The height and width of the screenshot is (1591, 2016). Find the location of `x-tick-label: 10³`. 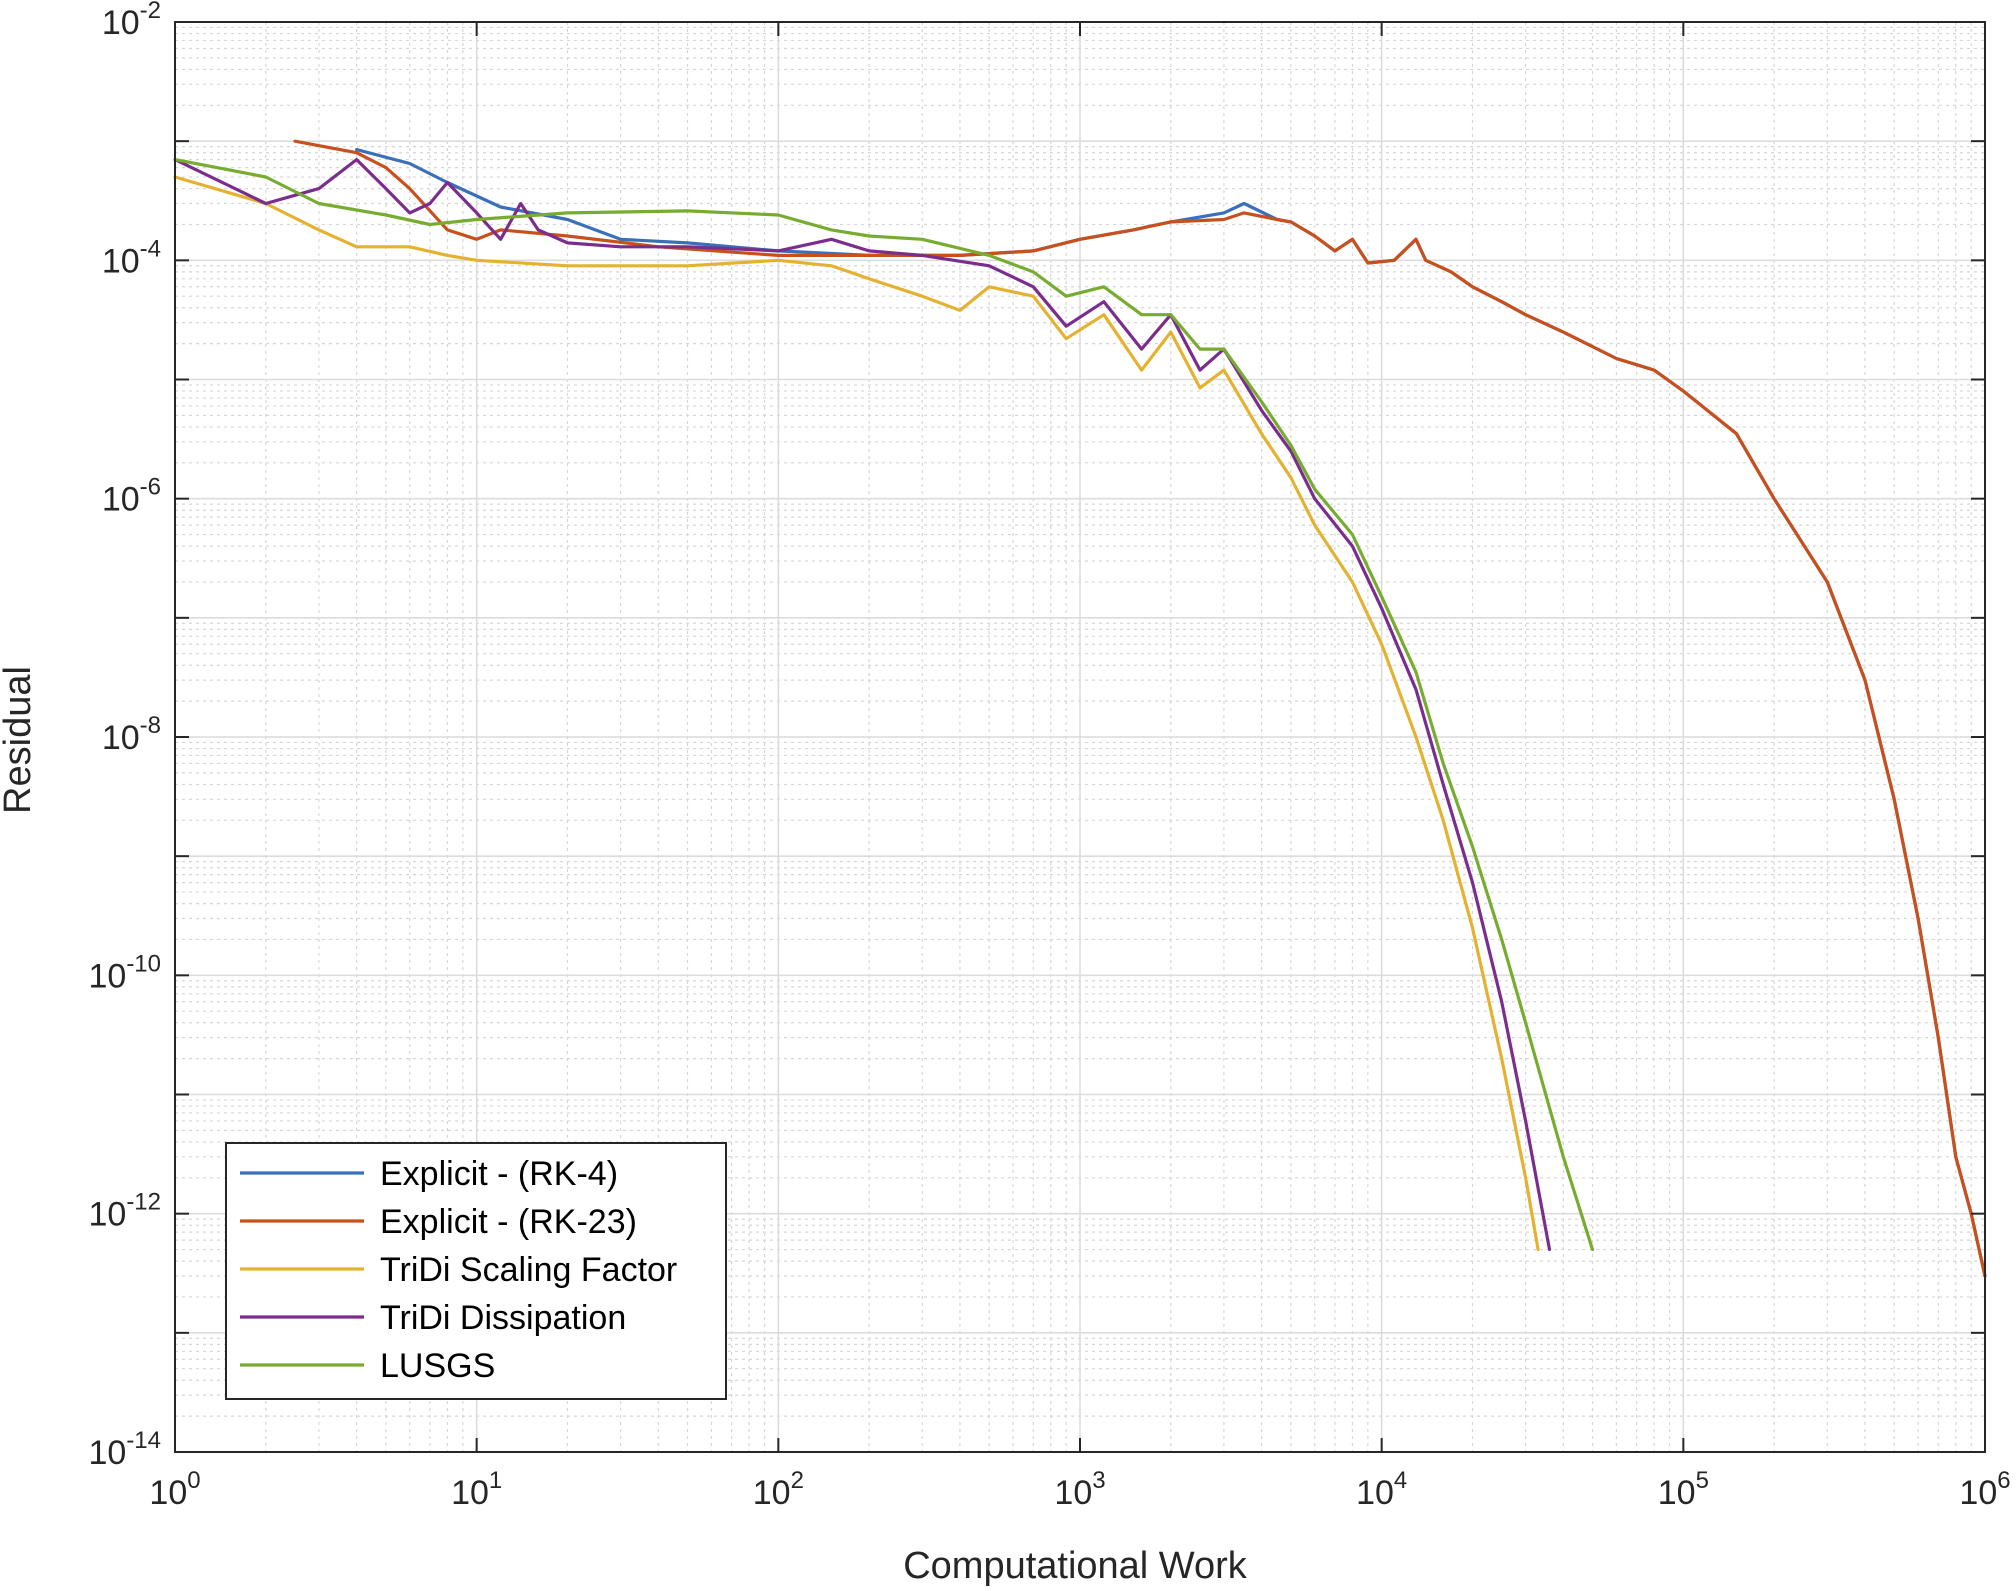

x-tick-label: 10³ is located at coordinates (1079, 1489).